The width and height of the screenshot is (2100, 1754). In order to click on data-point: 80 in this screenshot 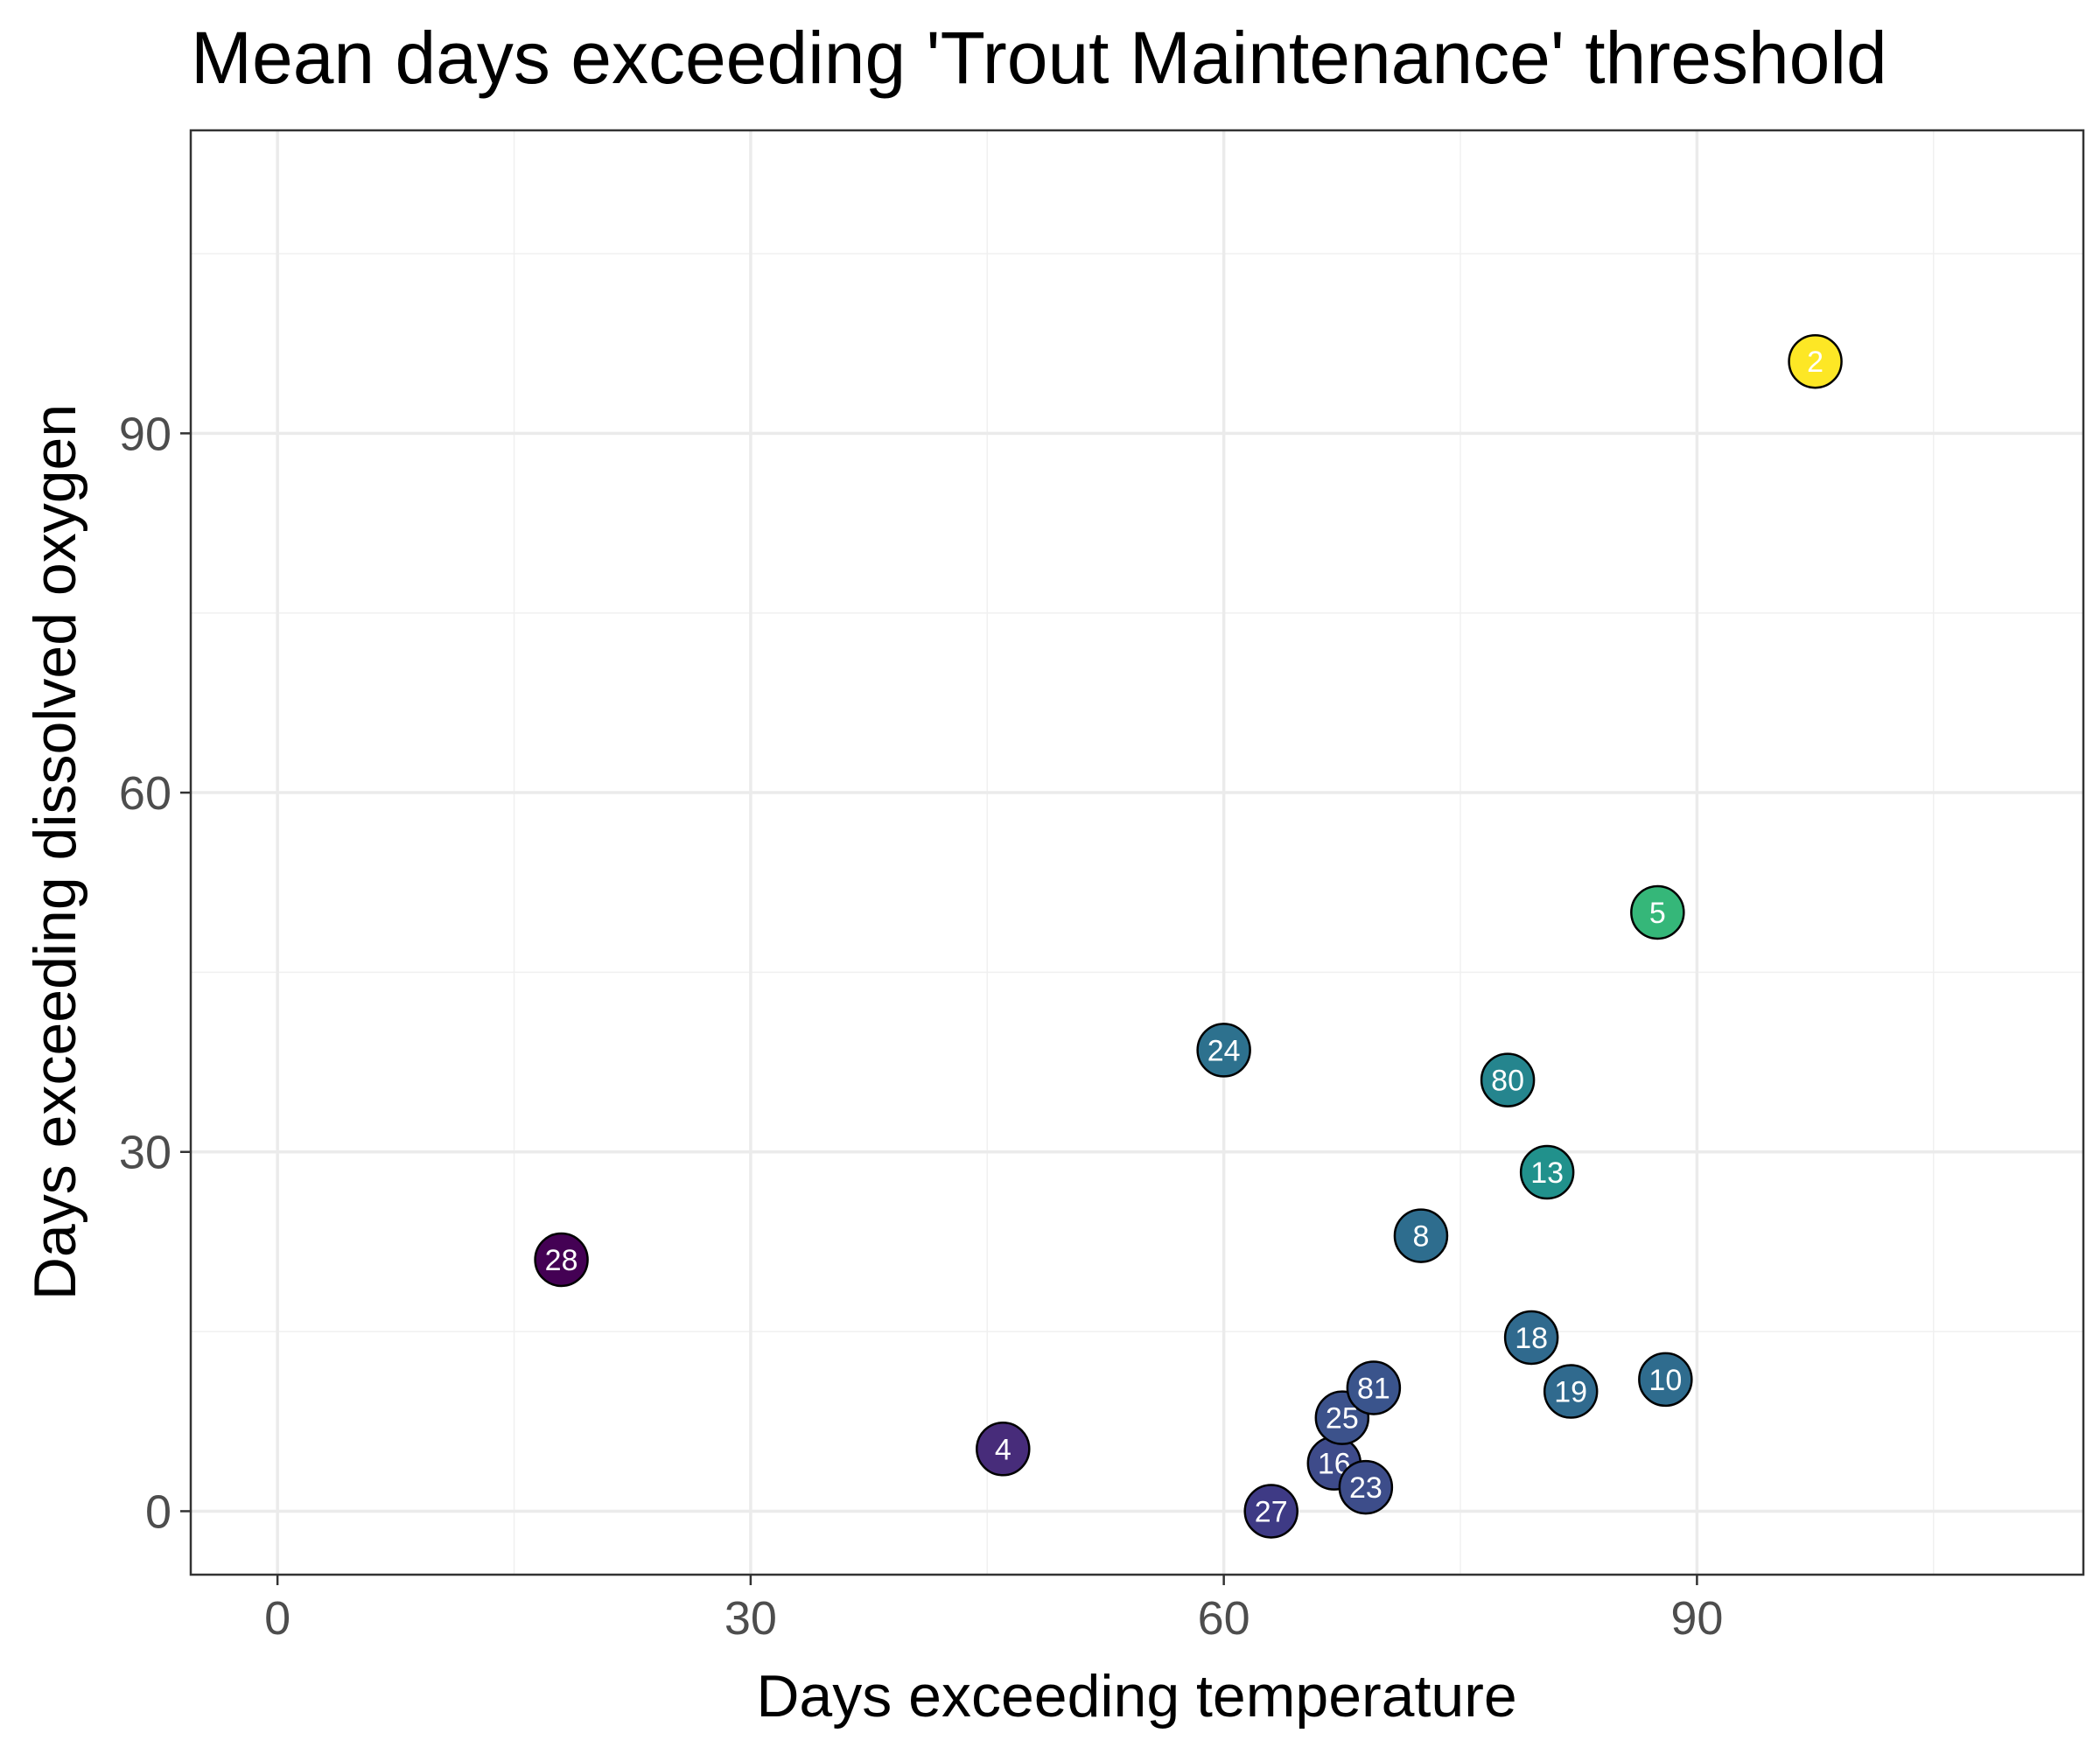, I will do `click(1508, 1080)`.